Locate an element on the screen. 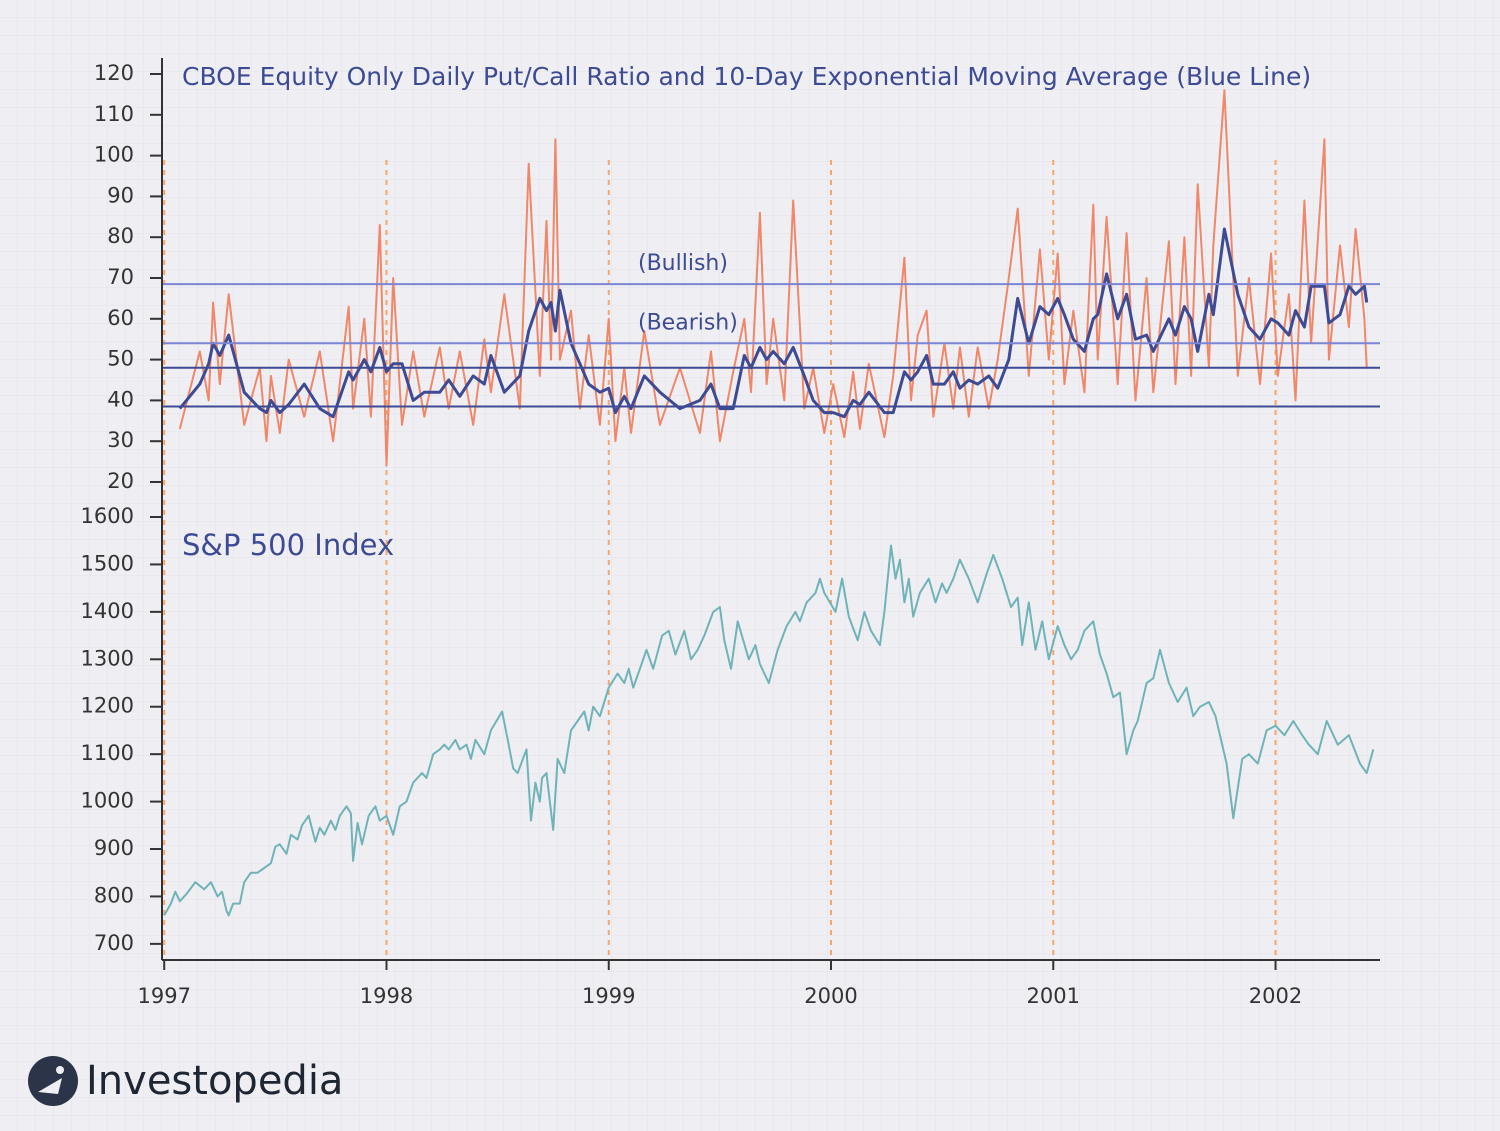  annotation: (Bullish) is located at coordinates (683, 263).